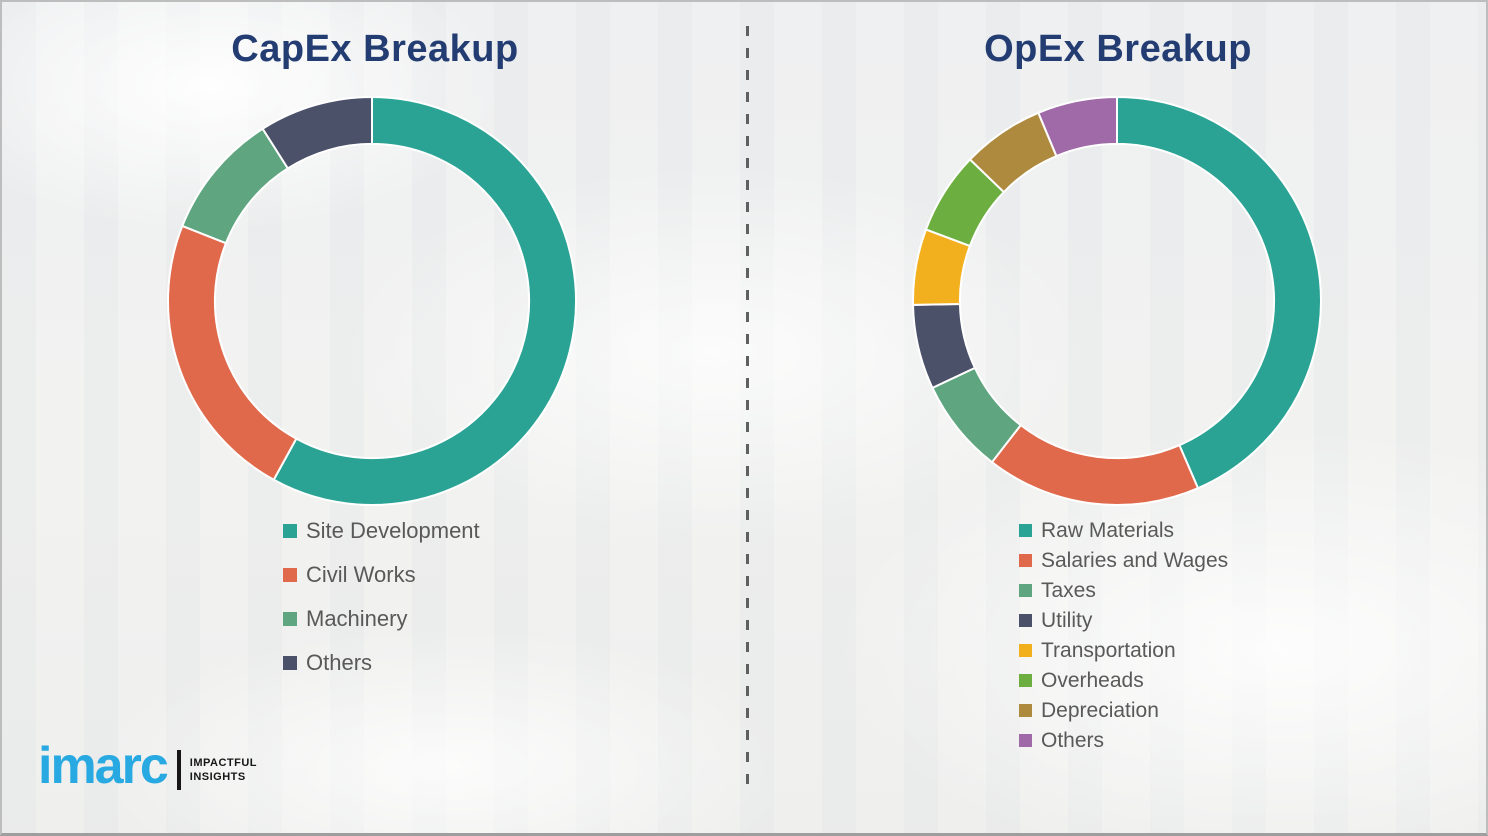 The height and width of the screenshot is (836, 1488). What do you see at coordinates (1067, 620) in the screenshot?
I see `legend-label: Utility` at bounding box center [1067, 620].